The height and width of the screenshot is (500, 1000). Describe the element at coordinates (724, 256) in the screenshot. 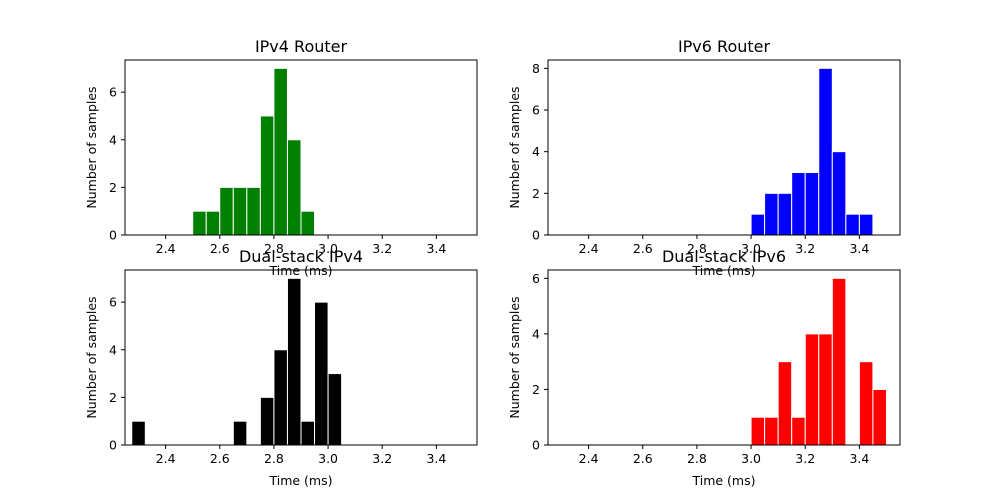

I see `chart-title: Dual-stack IPv6` at that location.